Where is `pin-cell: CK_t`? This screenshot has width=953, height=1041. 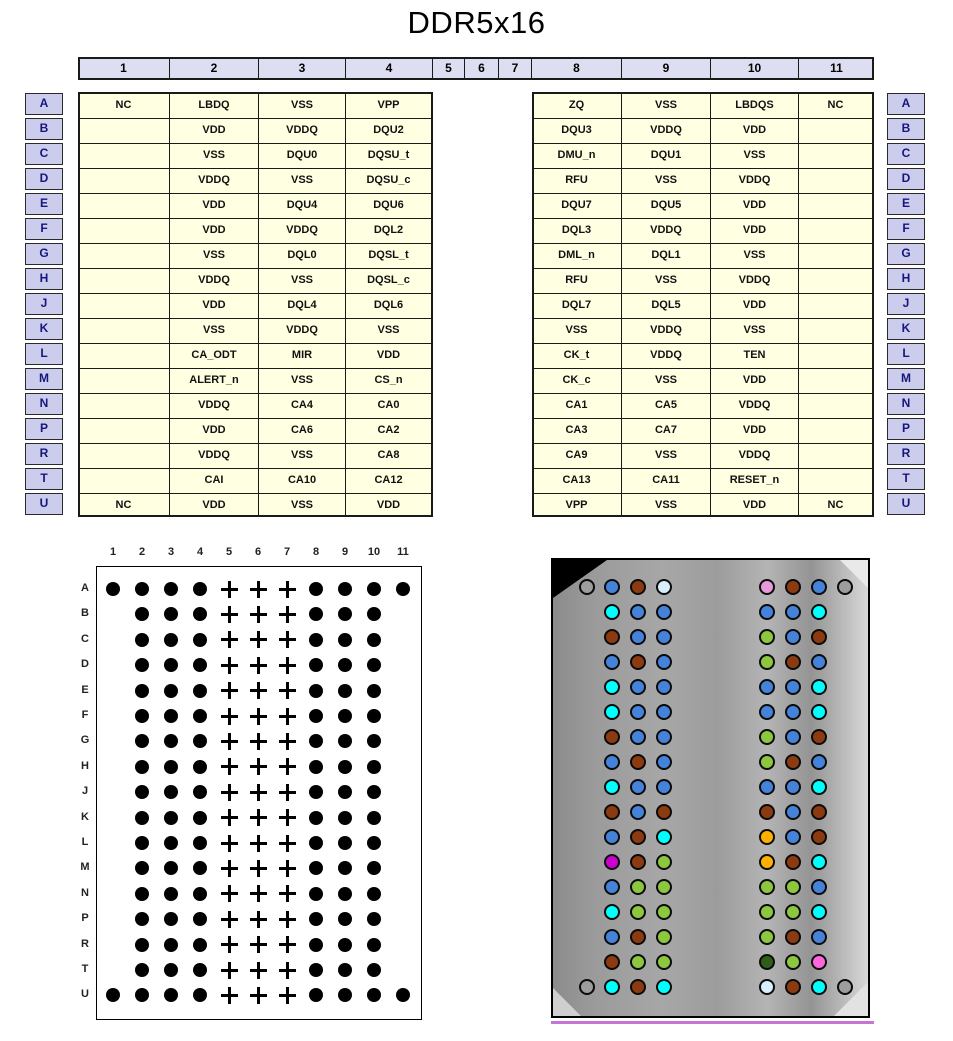
pin-cell: CK_t is located at coordinates (577, 356).